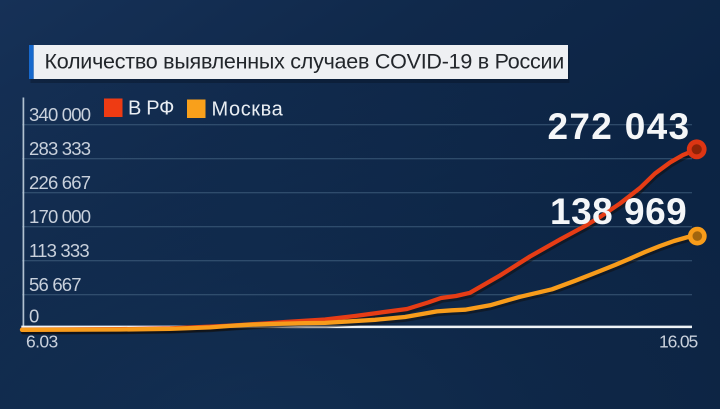  I want to click on svg-text: 56 667, so click(55, 284).